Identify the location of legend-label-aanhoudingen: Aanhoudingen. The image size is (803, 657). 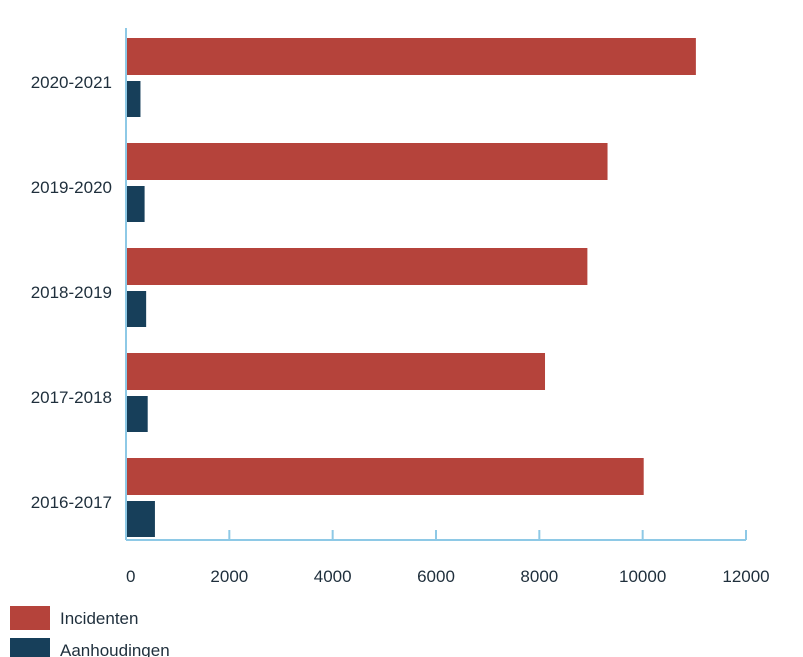
(115, 649).